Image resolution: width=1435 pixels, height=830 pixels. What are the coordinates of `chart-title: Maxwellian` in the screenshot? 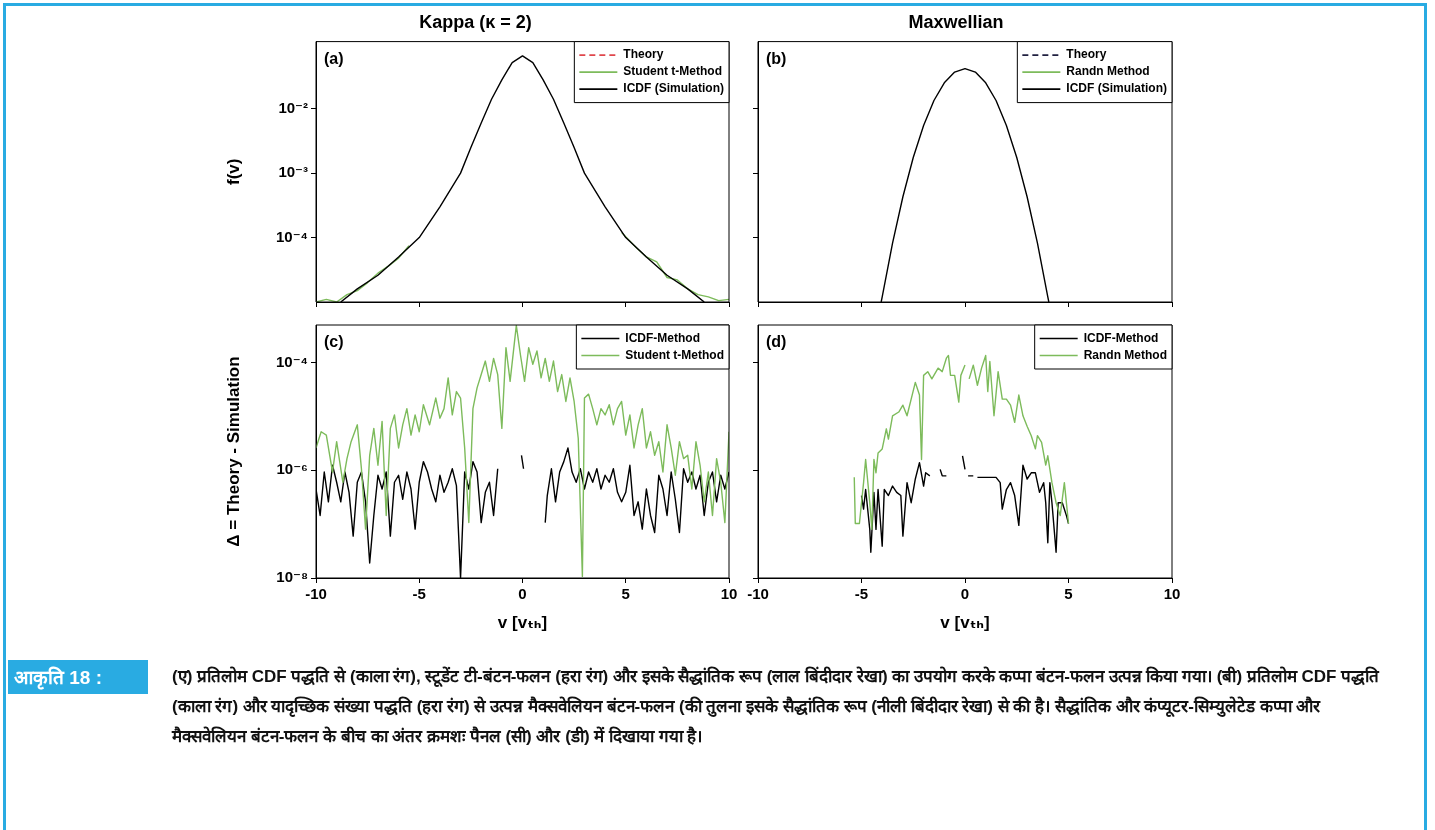 It's located at (956, 21).